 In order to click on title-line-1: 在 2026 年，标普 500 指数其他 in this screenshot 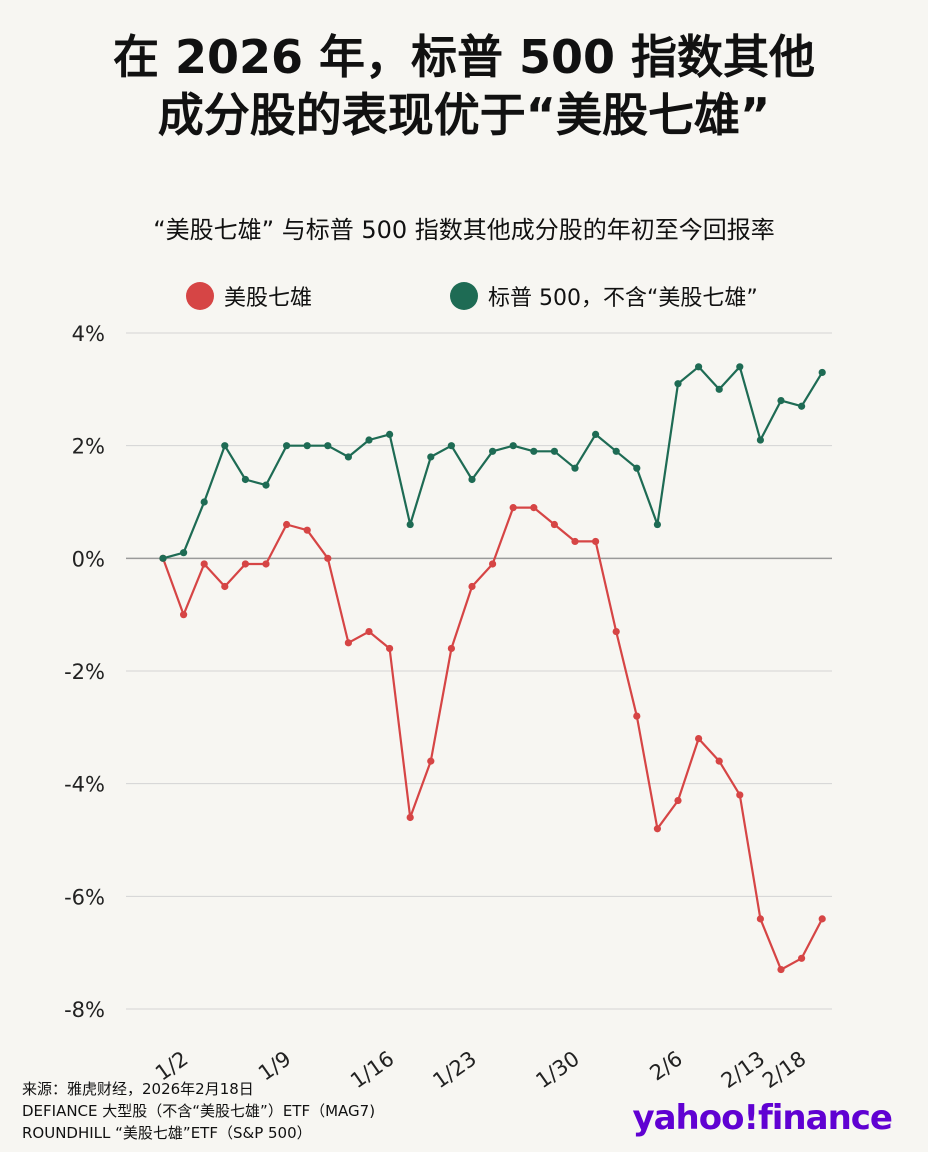, I will do `click(464, 57)`.